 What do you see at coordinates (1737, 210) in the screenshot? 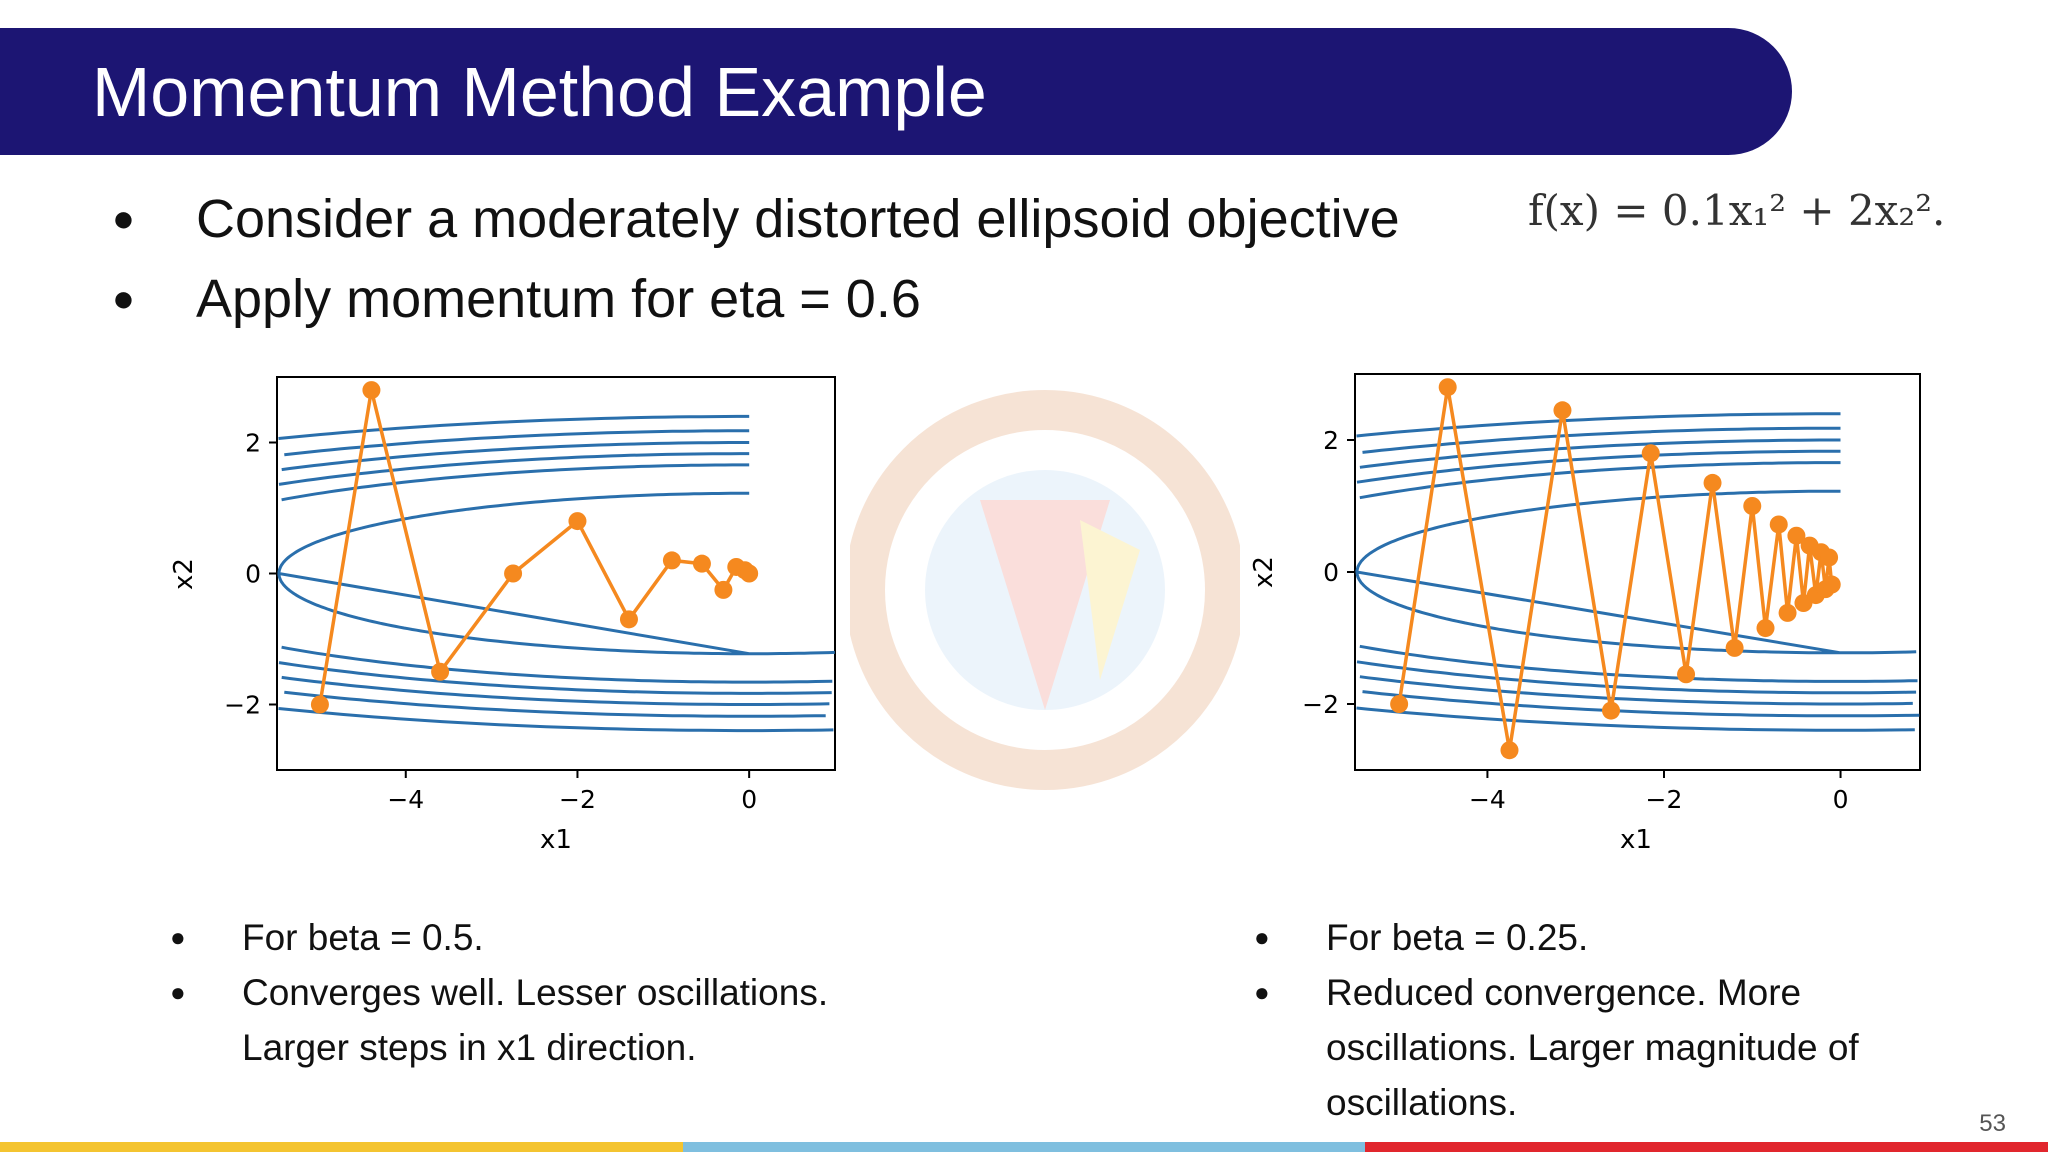
I see `objective-formula: f(x) = 0.1x₁² + 2x₂².` at bounding box center [1737, 210].